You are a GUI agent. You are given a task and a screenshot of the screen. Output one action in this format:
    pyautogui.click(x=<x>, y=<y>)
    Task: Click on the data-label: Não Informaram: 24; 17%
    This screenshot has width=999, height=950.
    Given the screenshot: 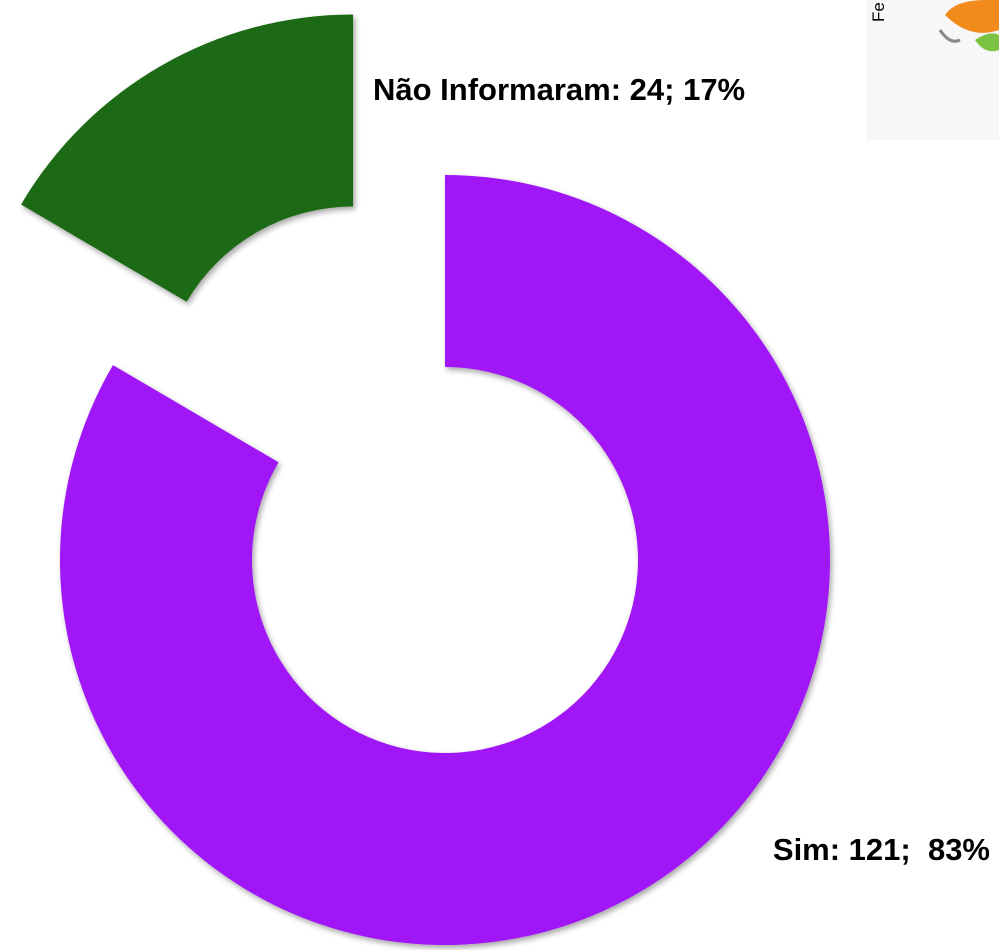 What is the action you would take?
    pyautogui.click(x=559, y=89)
    